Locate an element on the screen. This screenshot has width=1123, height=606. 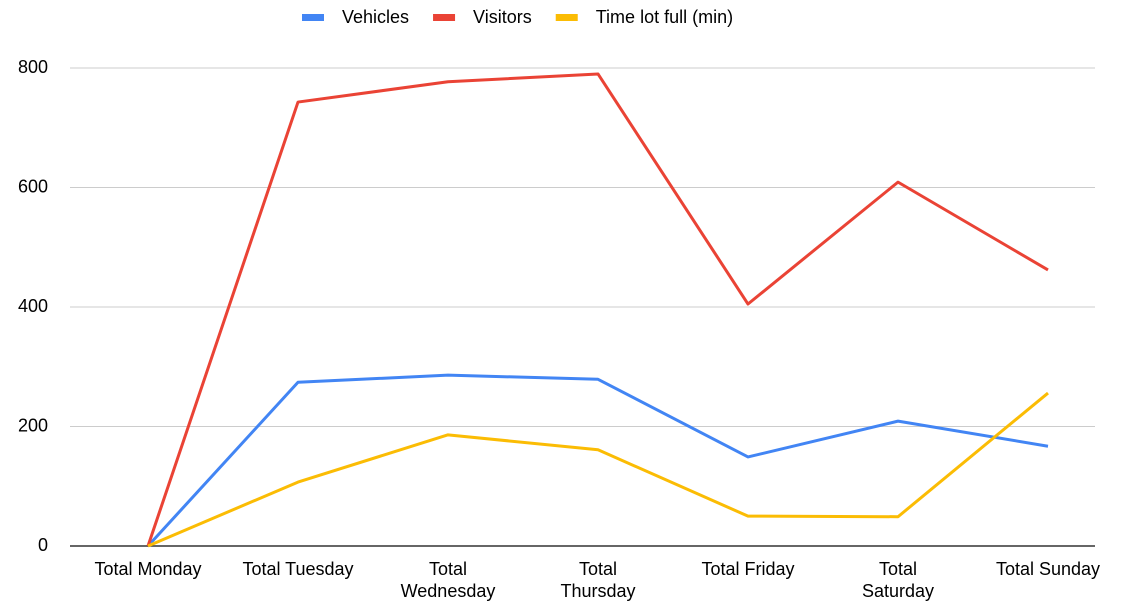
x-tick-label: Total Sunday is located at coordinates (1048, 569).